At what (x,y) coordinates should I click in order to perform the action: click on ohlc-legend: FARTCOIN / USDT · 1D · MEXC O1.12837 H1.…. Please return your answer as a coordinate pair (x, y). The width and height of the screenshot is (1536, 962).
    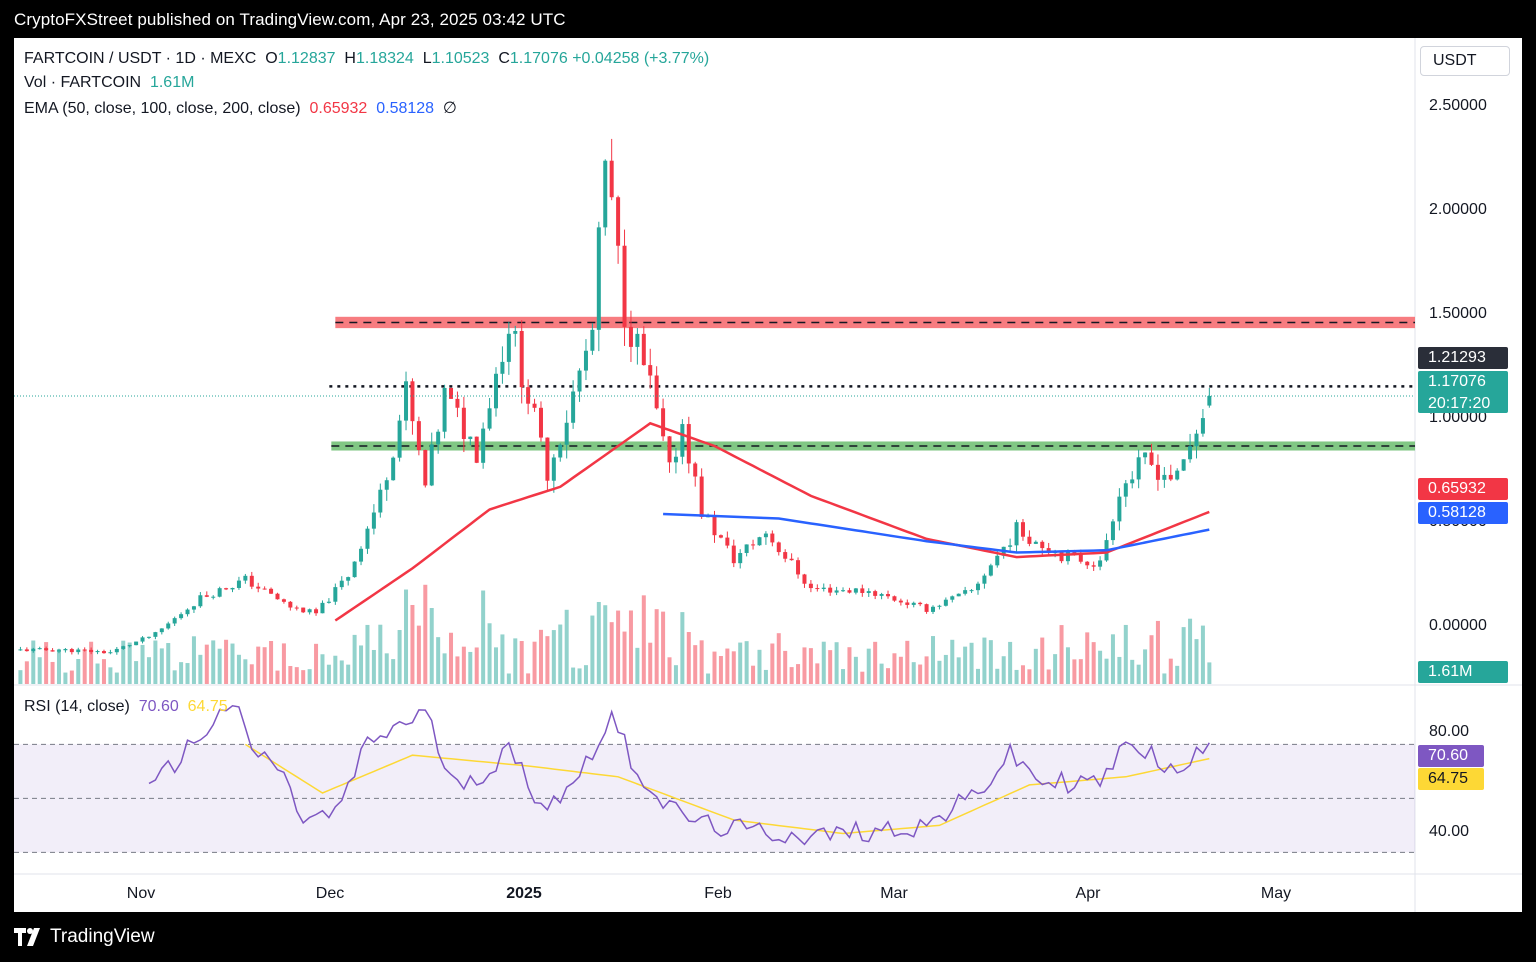
    Looking at the image, I should click on (366, 59).